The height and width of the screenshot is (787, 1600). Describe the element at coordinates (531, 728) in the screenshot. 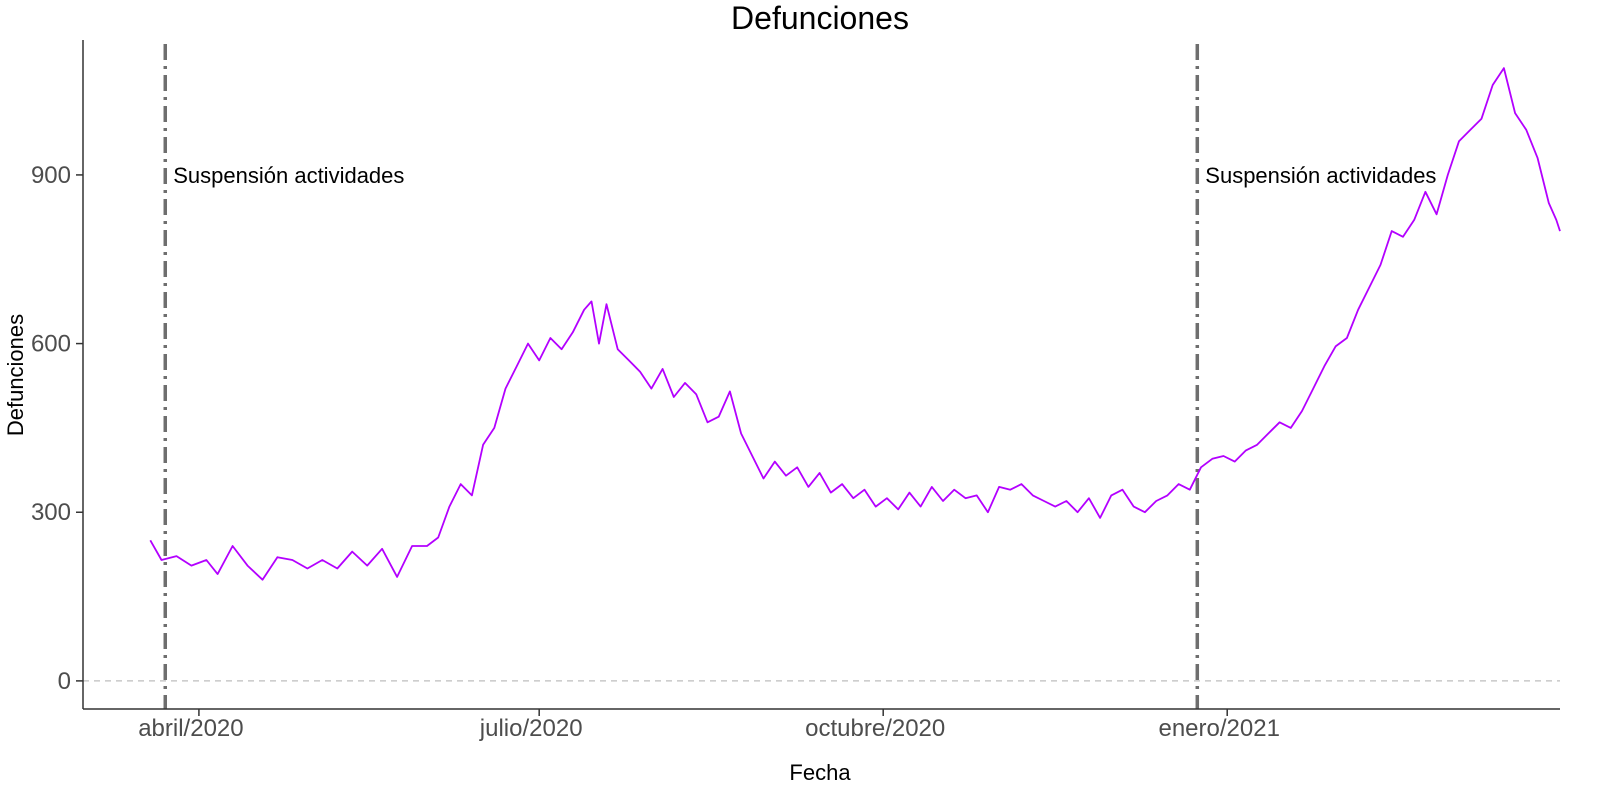

I see `x-tick-label: julio/2020` at that location.